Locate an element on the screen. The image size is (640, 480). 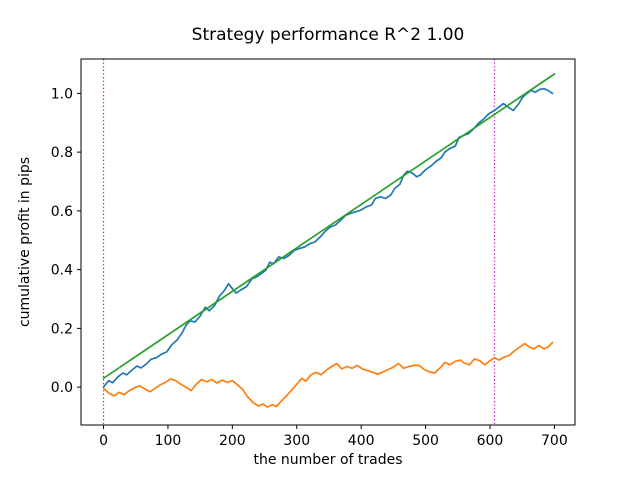
y-tick-label: 0.4 is located at coordinates (62, 271).